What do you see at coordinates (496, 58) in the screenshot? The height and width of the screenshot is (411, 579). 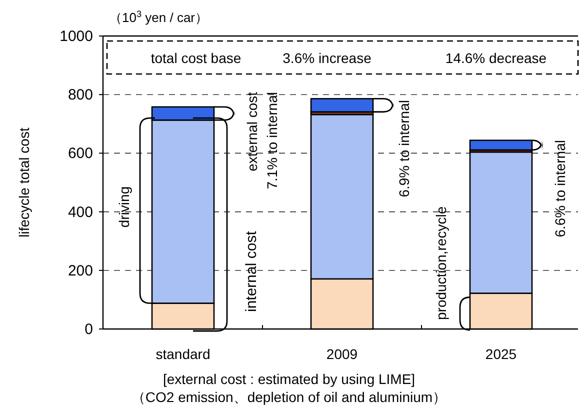 I see `annotation: 14.6% decrease` at bounding box center [496, 58].